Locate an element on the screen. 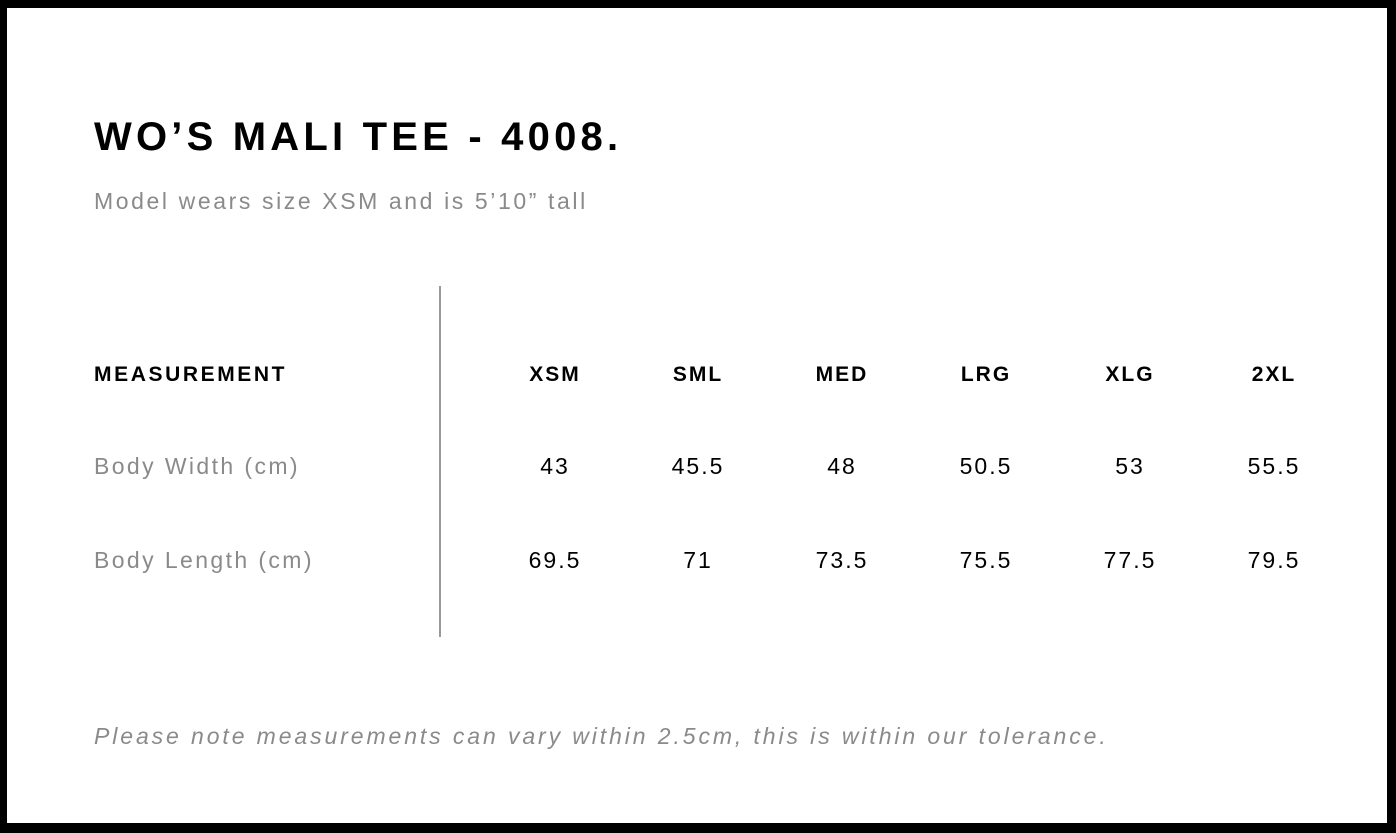  table-cell: 71 is located at coordinates (698, 560).